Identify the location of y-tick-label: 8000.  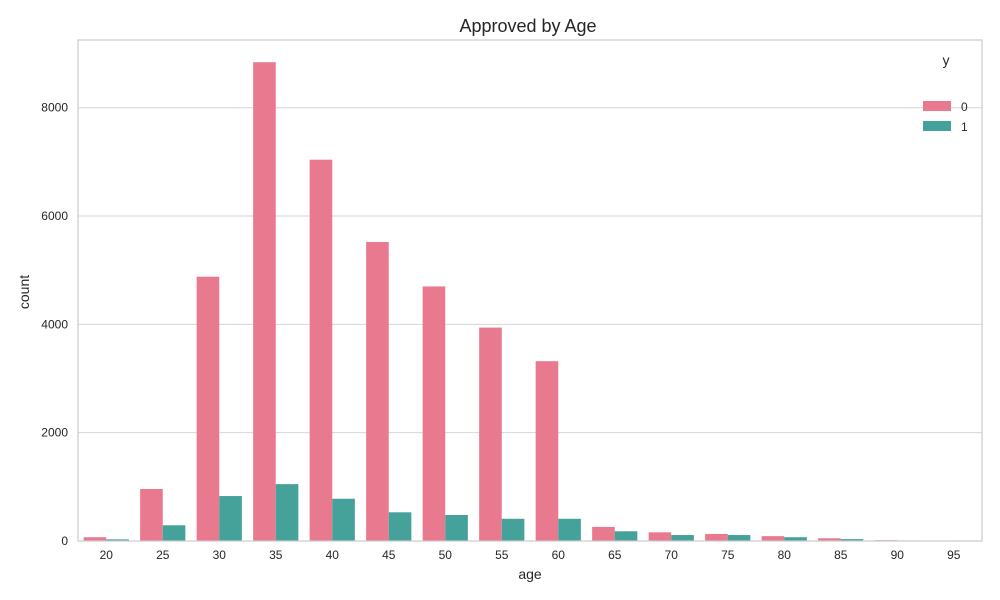
(54, 108).